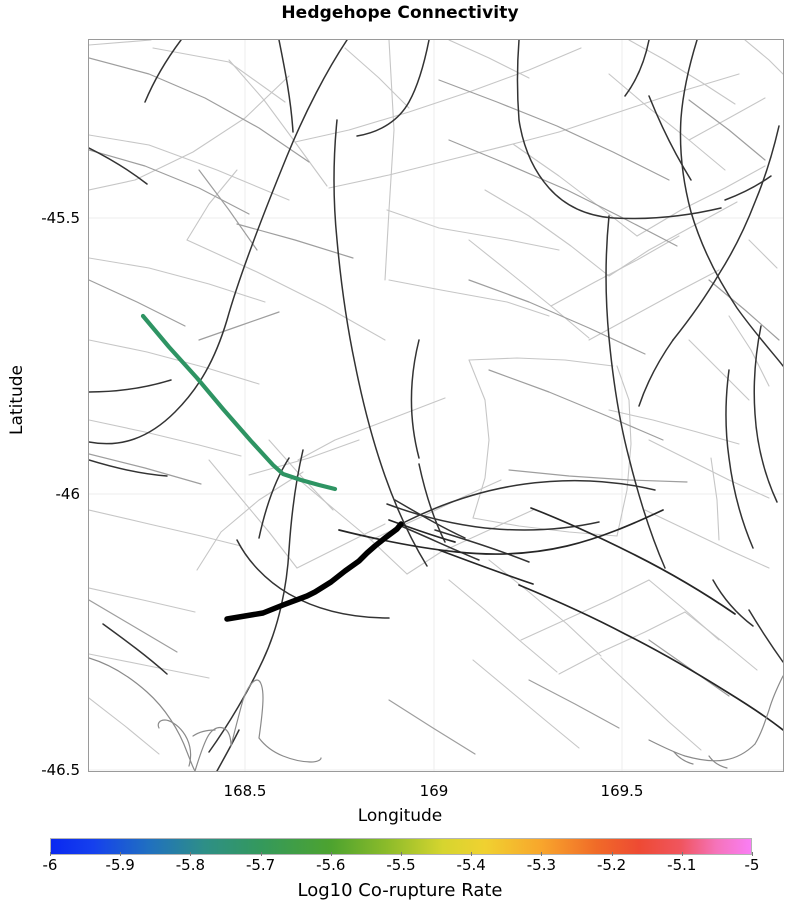 The width and height of the screenshot is (800, 921). I want to click on xtick-label-2: 169.5, so click(622, 791).